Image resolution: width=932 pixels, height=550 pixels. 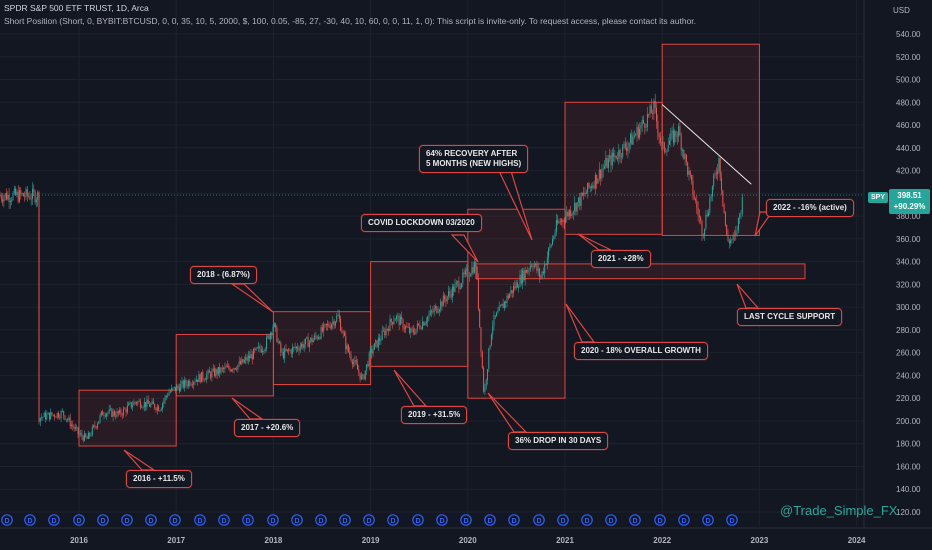 What do you see at coordinates (421, 223) in the screenshot?
I see `annotation-covid-lockdown: COVID LOCKDOWN 03/2020` at bounding box center [421, 223].